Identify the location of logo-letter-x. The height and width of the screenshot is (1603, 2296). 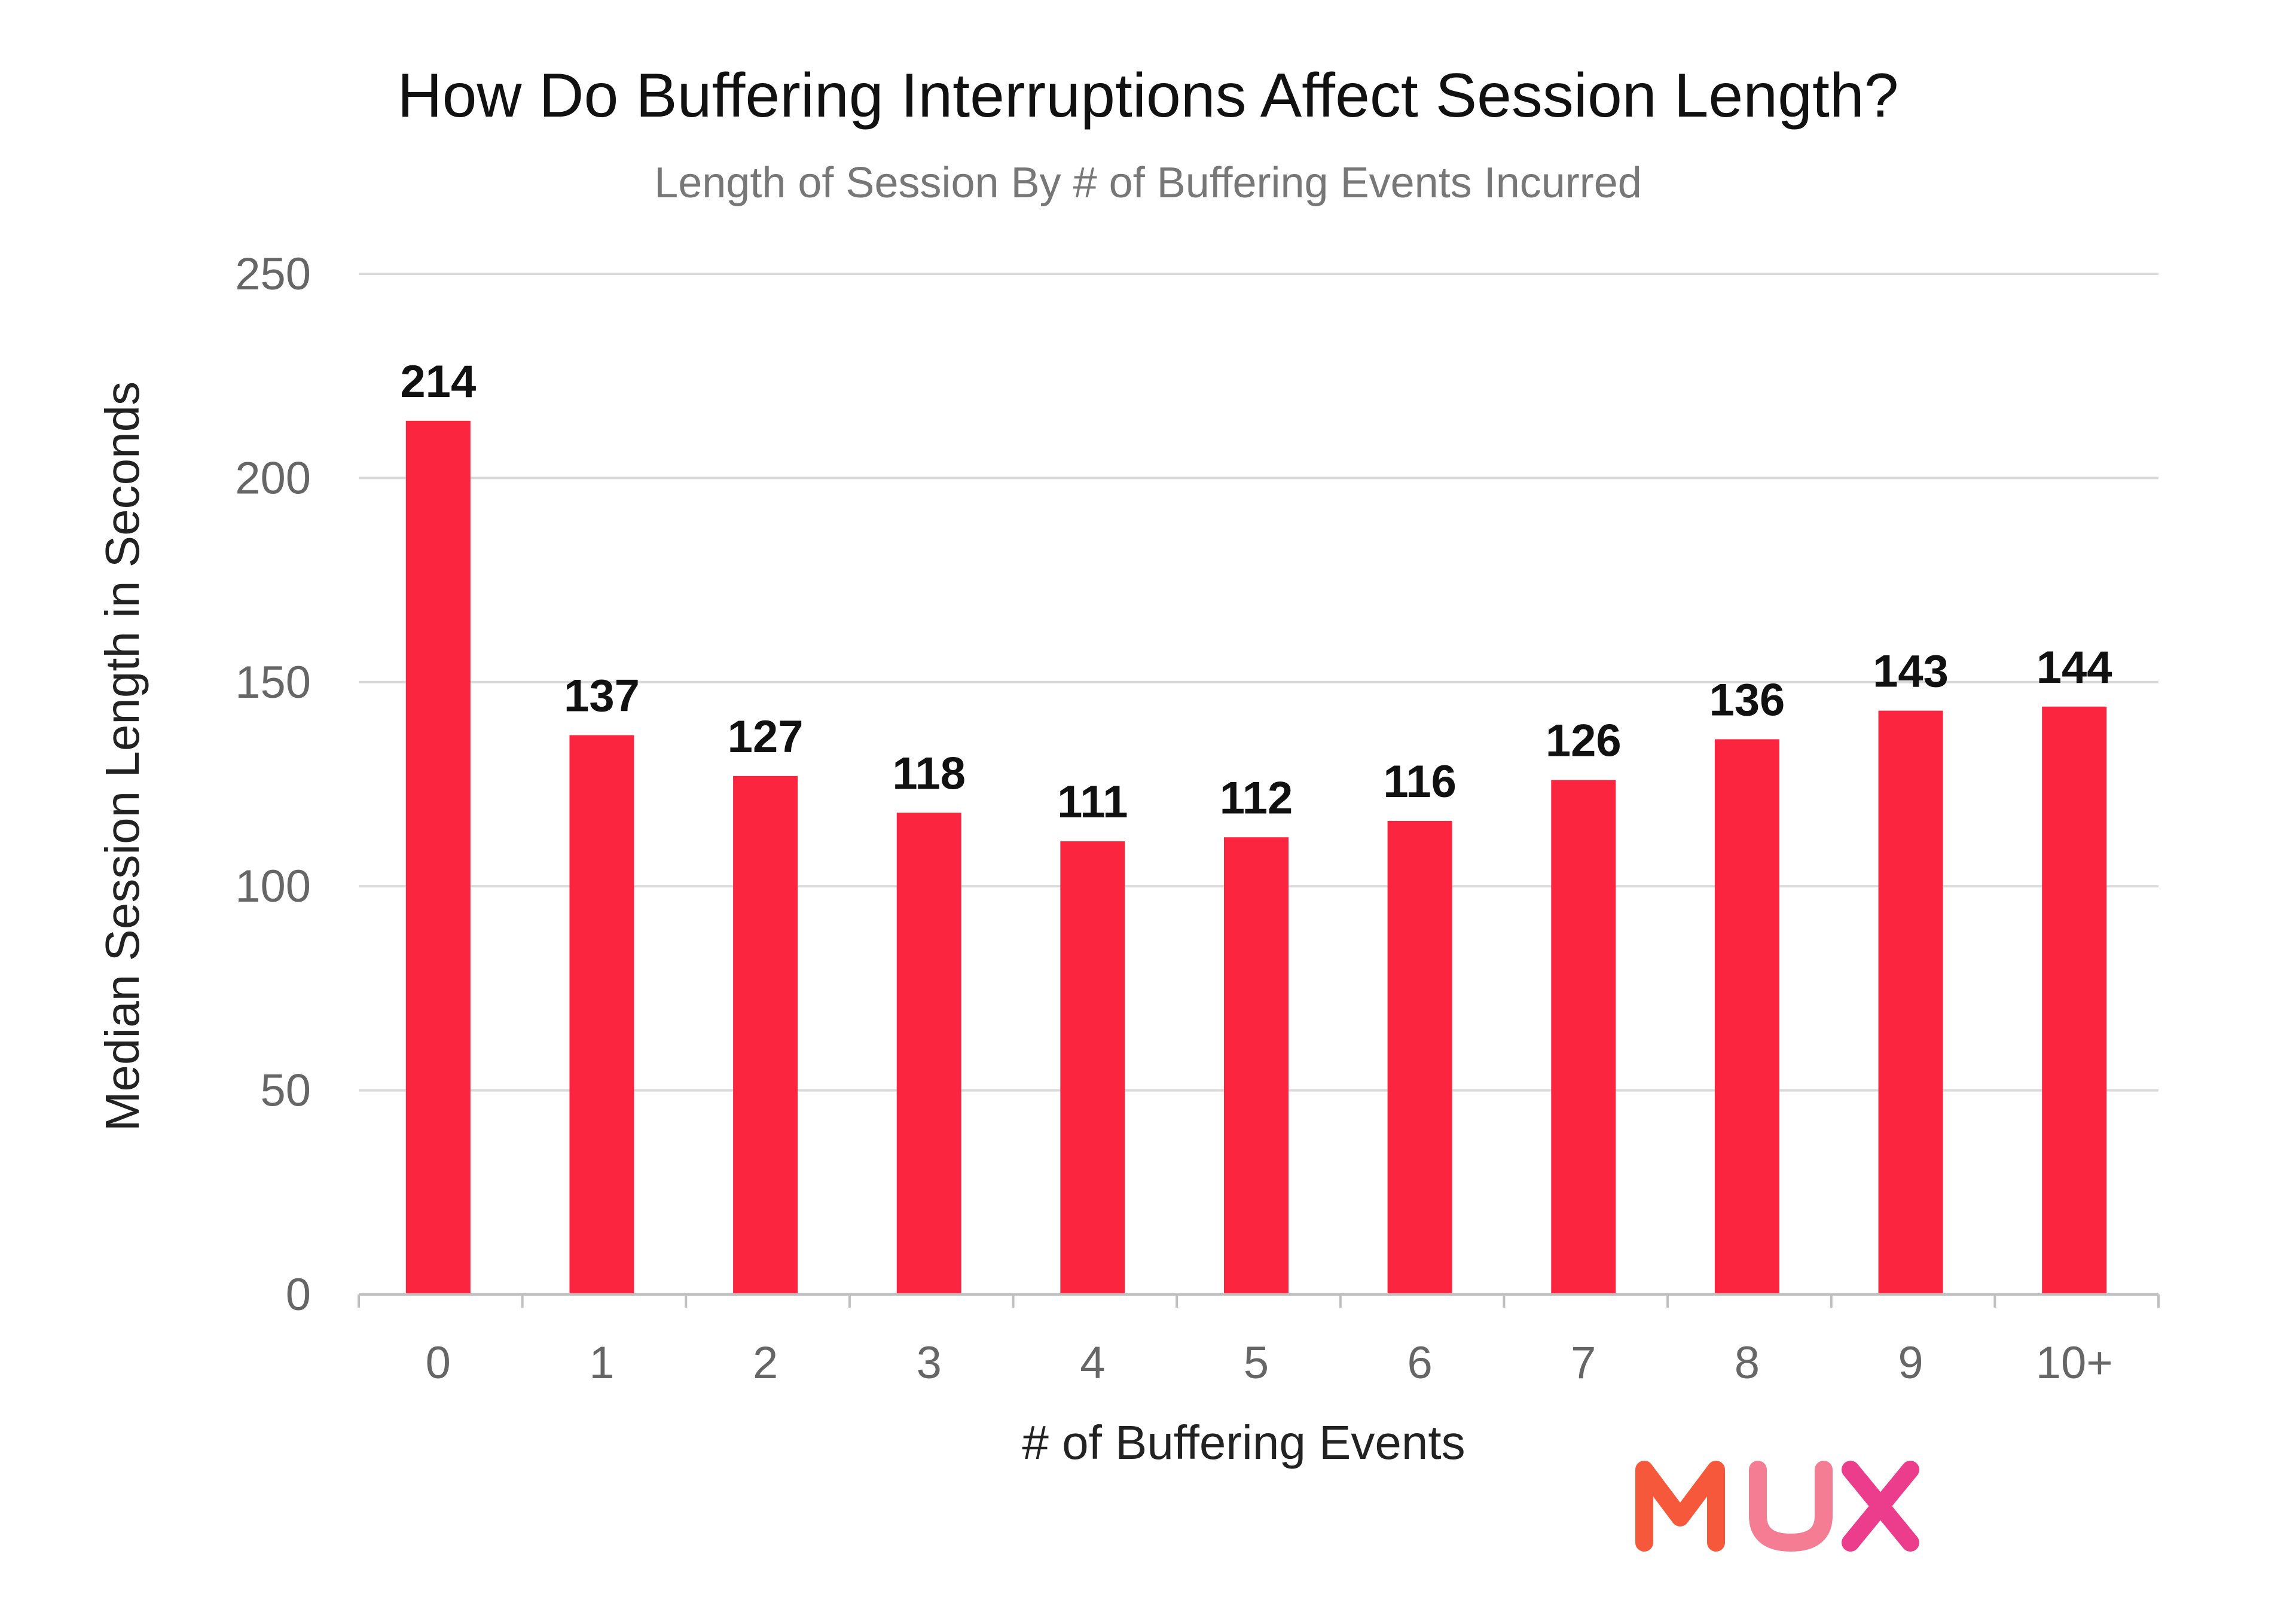
(1880, 1506).